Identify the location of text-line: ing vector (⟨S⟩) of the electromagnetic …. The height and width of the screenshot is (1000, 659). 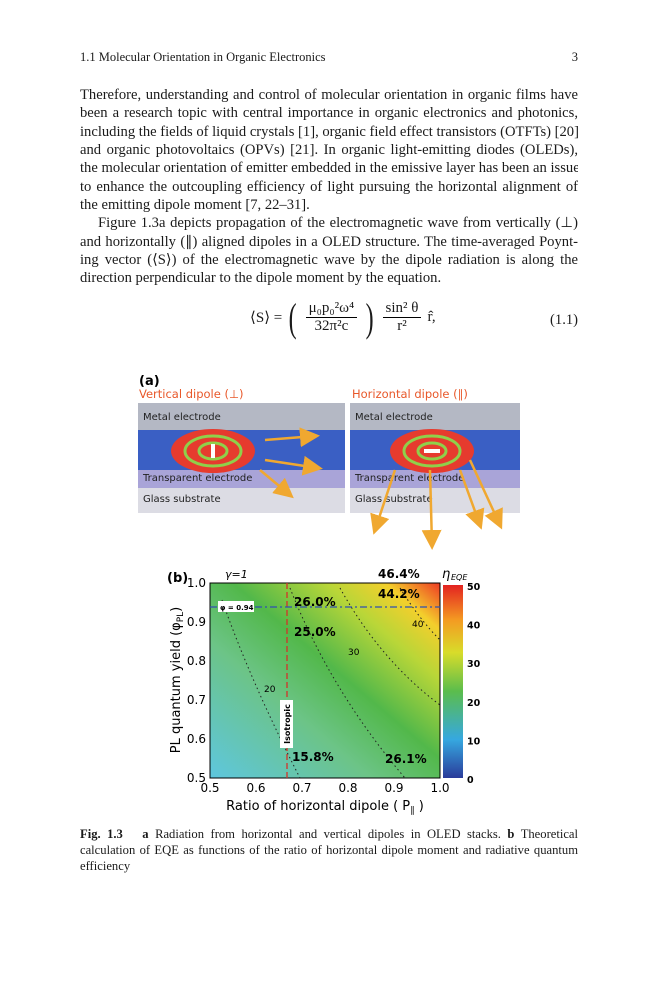
(329, 260).